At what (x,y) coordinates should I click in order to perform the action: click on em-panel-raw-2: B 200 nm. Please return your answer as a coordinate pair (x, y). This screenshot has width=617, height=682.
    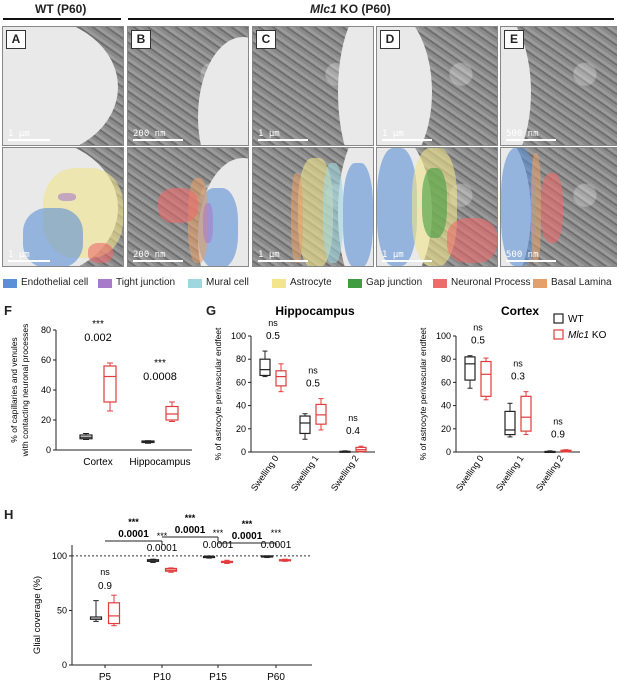
    Looking at the image, I should click on (188, 86).